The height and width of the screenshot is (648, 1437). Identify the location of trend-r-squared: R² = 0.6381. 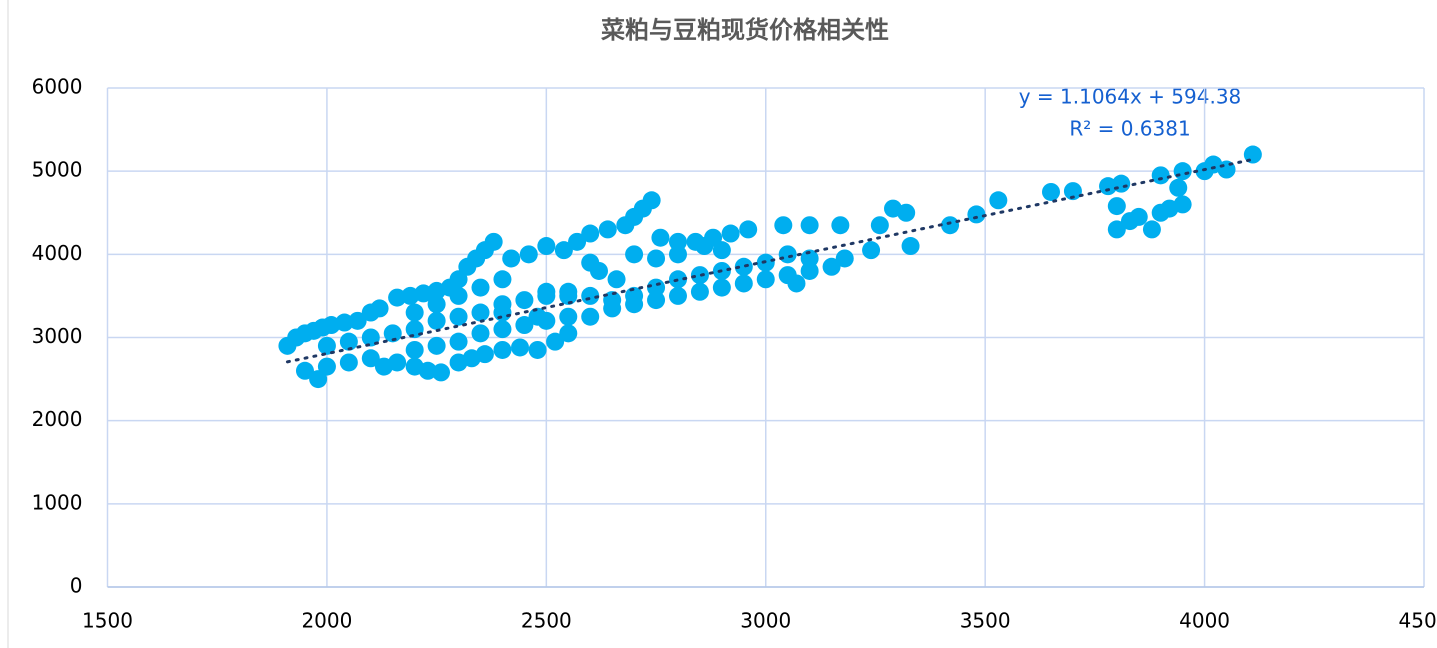
(1129, 129).